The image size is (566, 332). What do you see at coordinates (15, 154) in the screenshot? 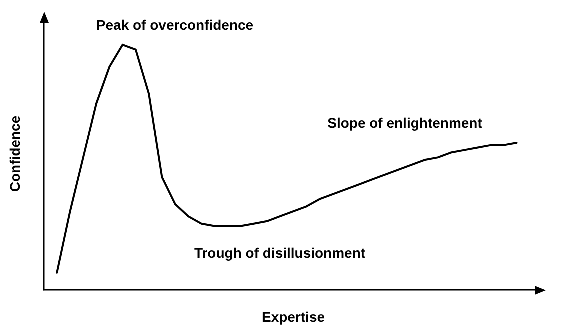
I see `y-axis-title: Confidence` at bounding box center [15, 154].